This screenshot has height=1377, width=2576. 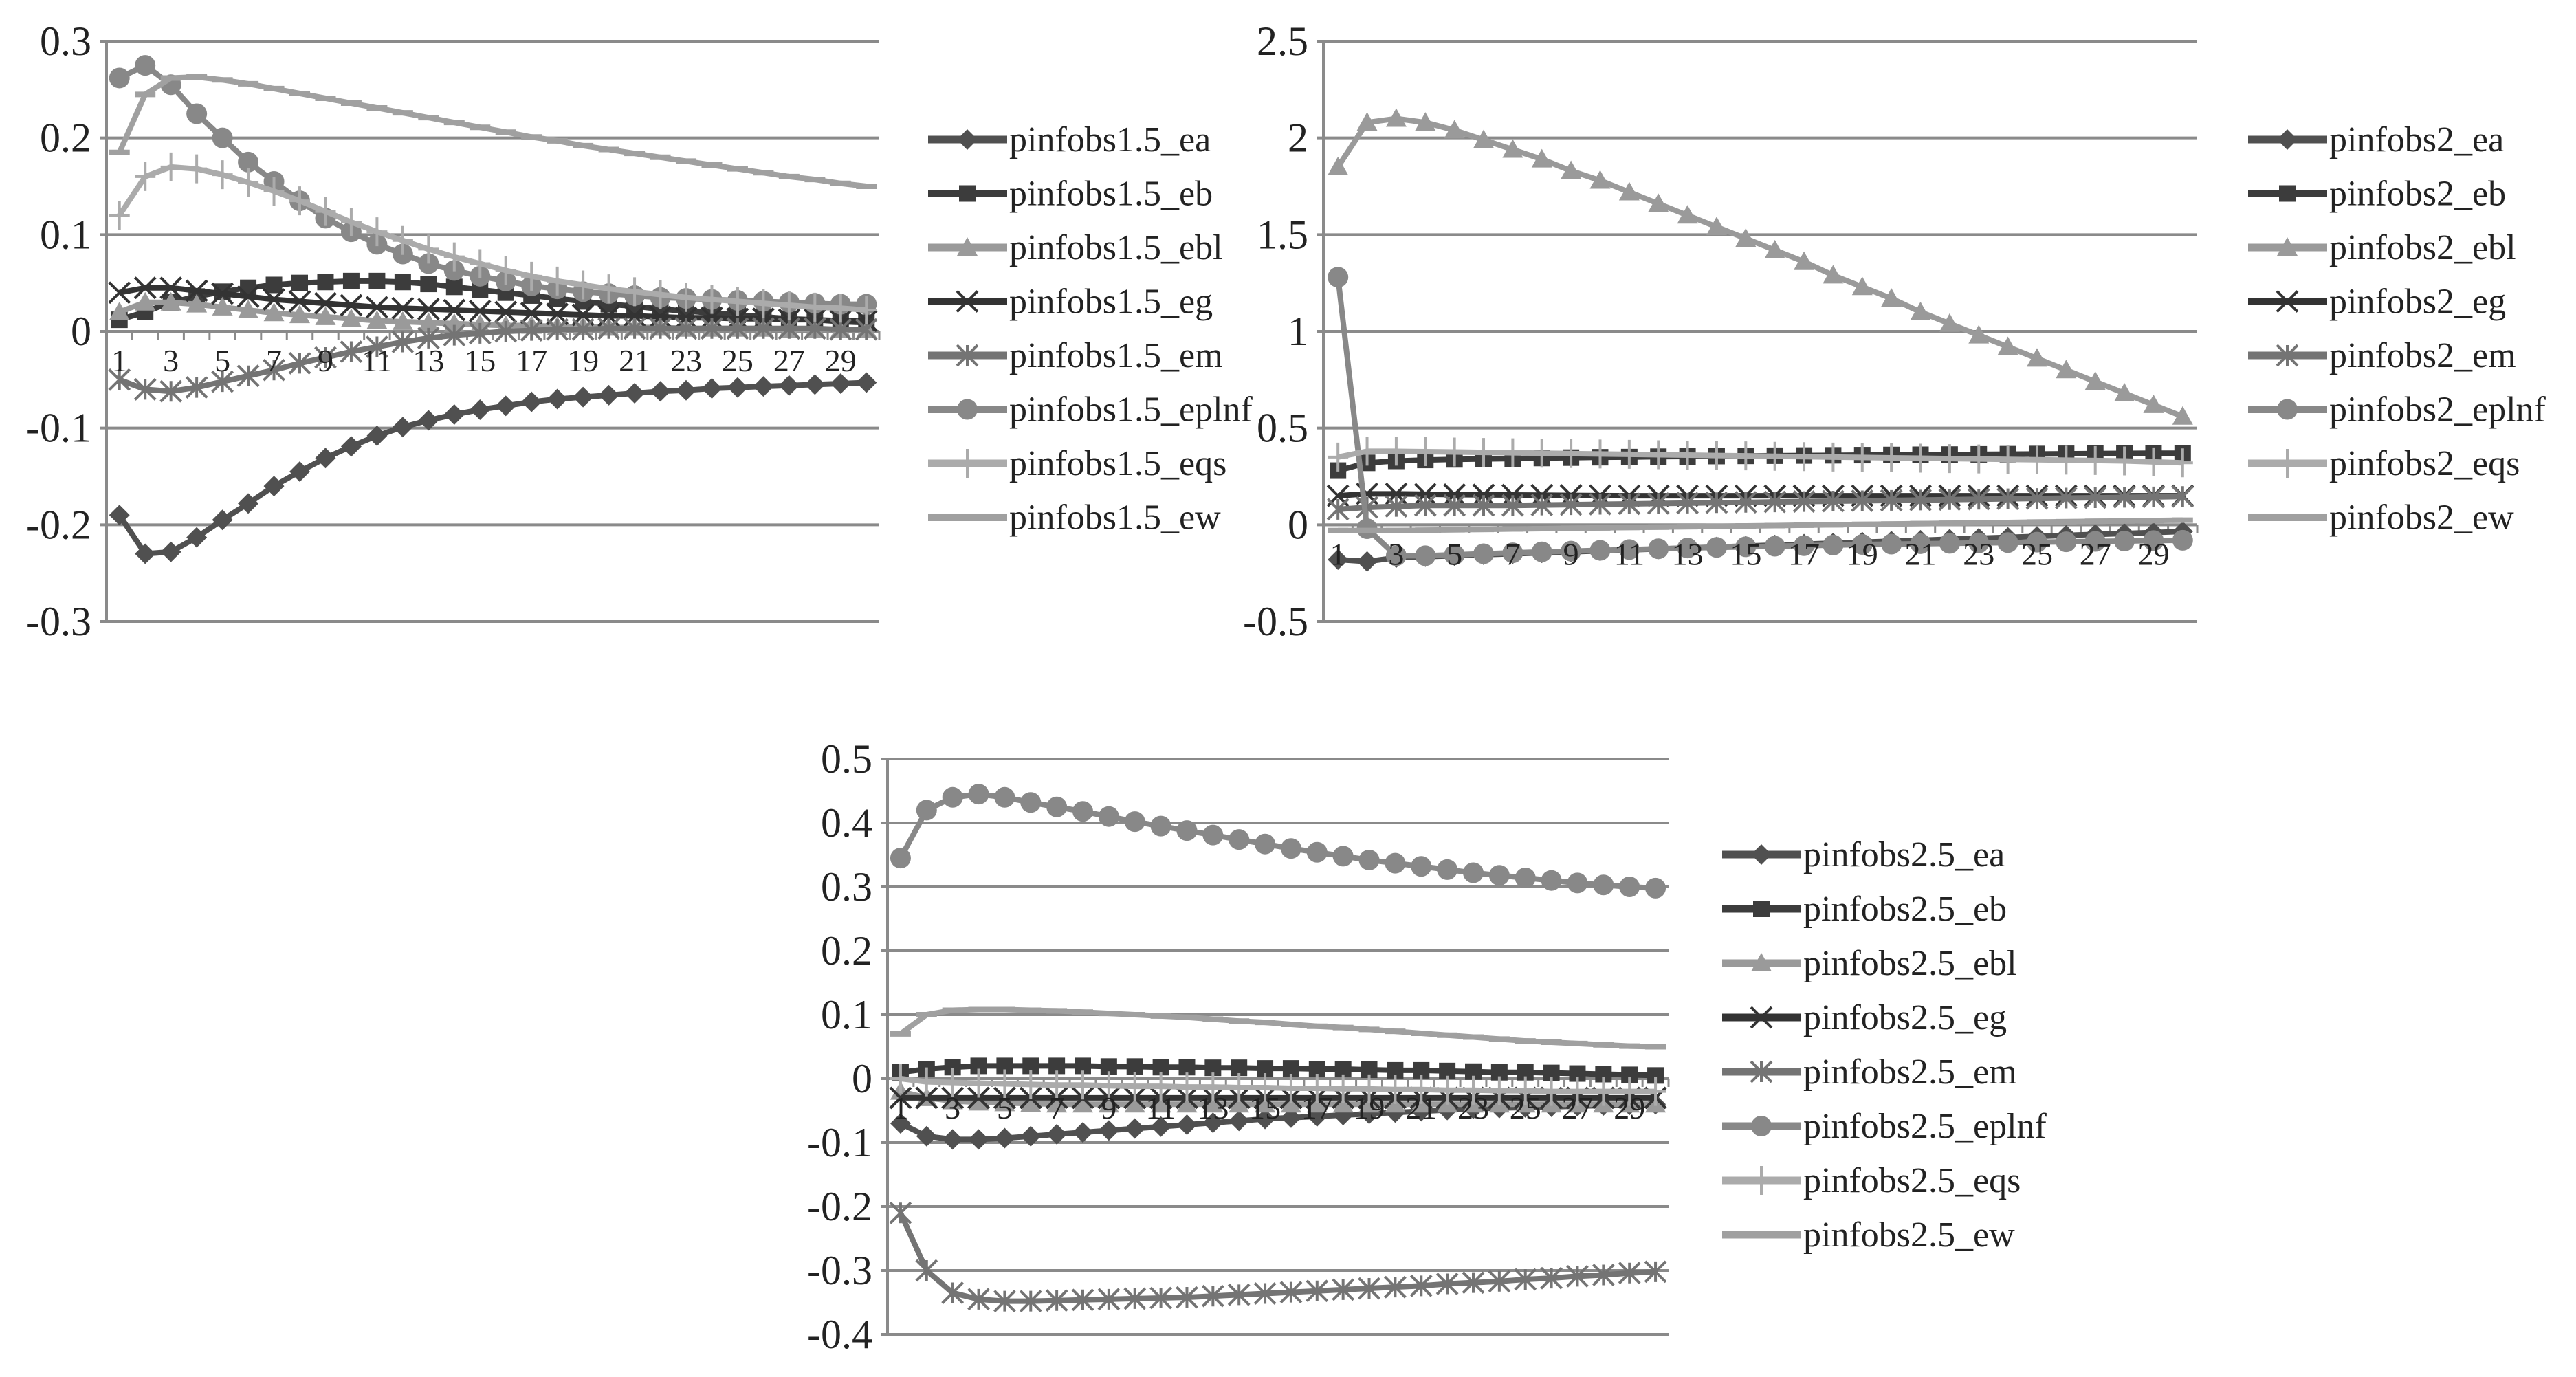 What do you see at coordinates (1282, 41) in the screenshot?
I see `y-tick-label: 2.5` at bounding box center [1282, 41].